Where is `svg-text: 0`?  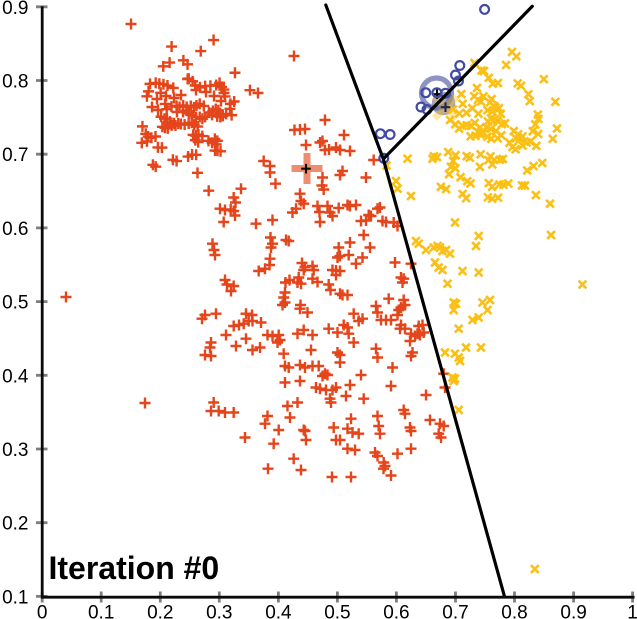
svg-text: 0 is located at coordinates (42, 610).